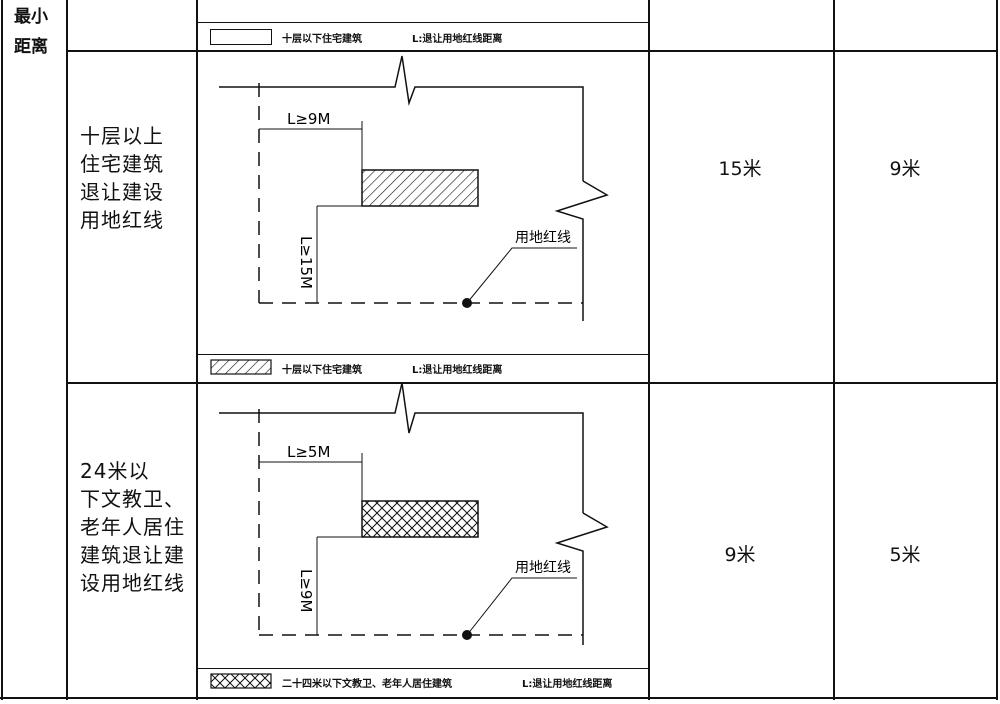 The height and width of the screenshot is (704, 1000). I want to click on row1-building-hatched, so click(420, 188).